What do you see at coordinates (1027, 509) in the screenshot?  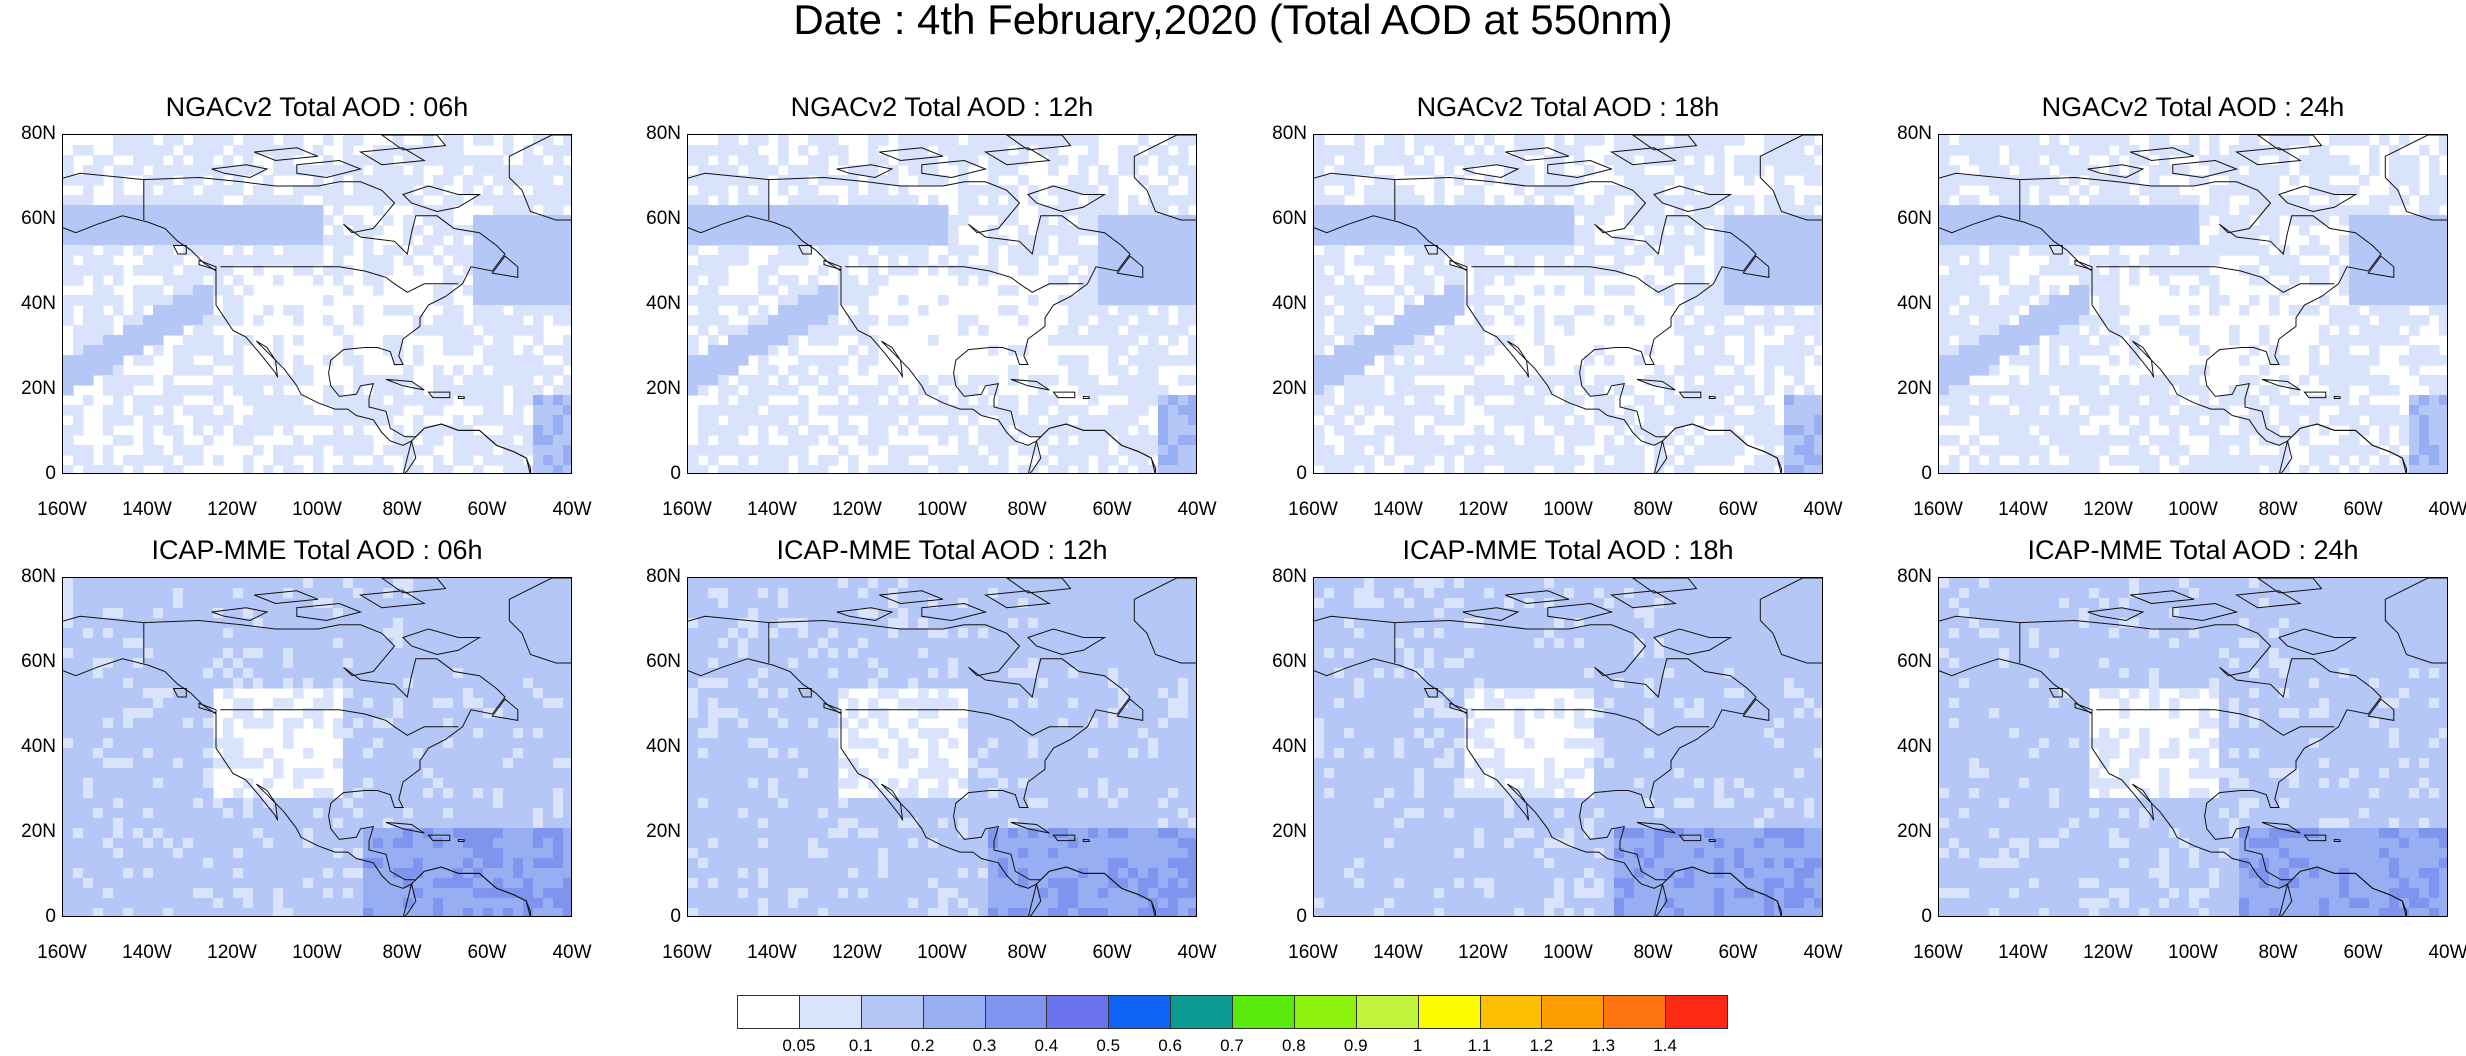 I see `lon-tick-label: 80W` at bounding box center [1027, 509].